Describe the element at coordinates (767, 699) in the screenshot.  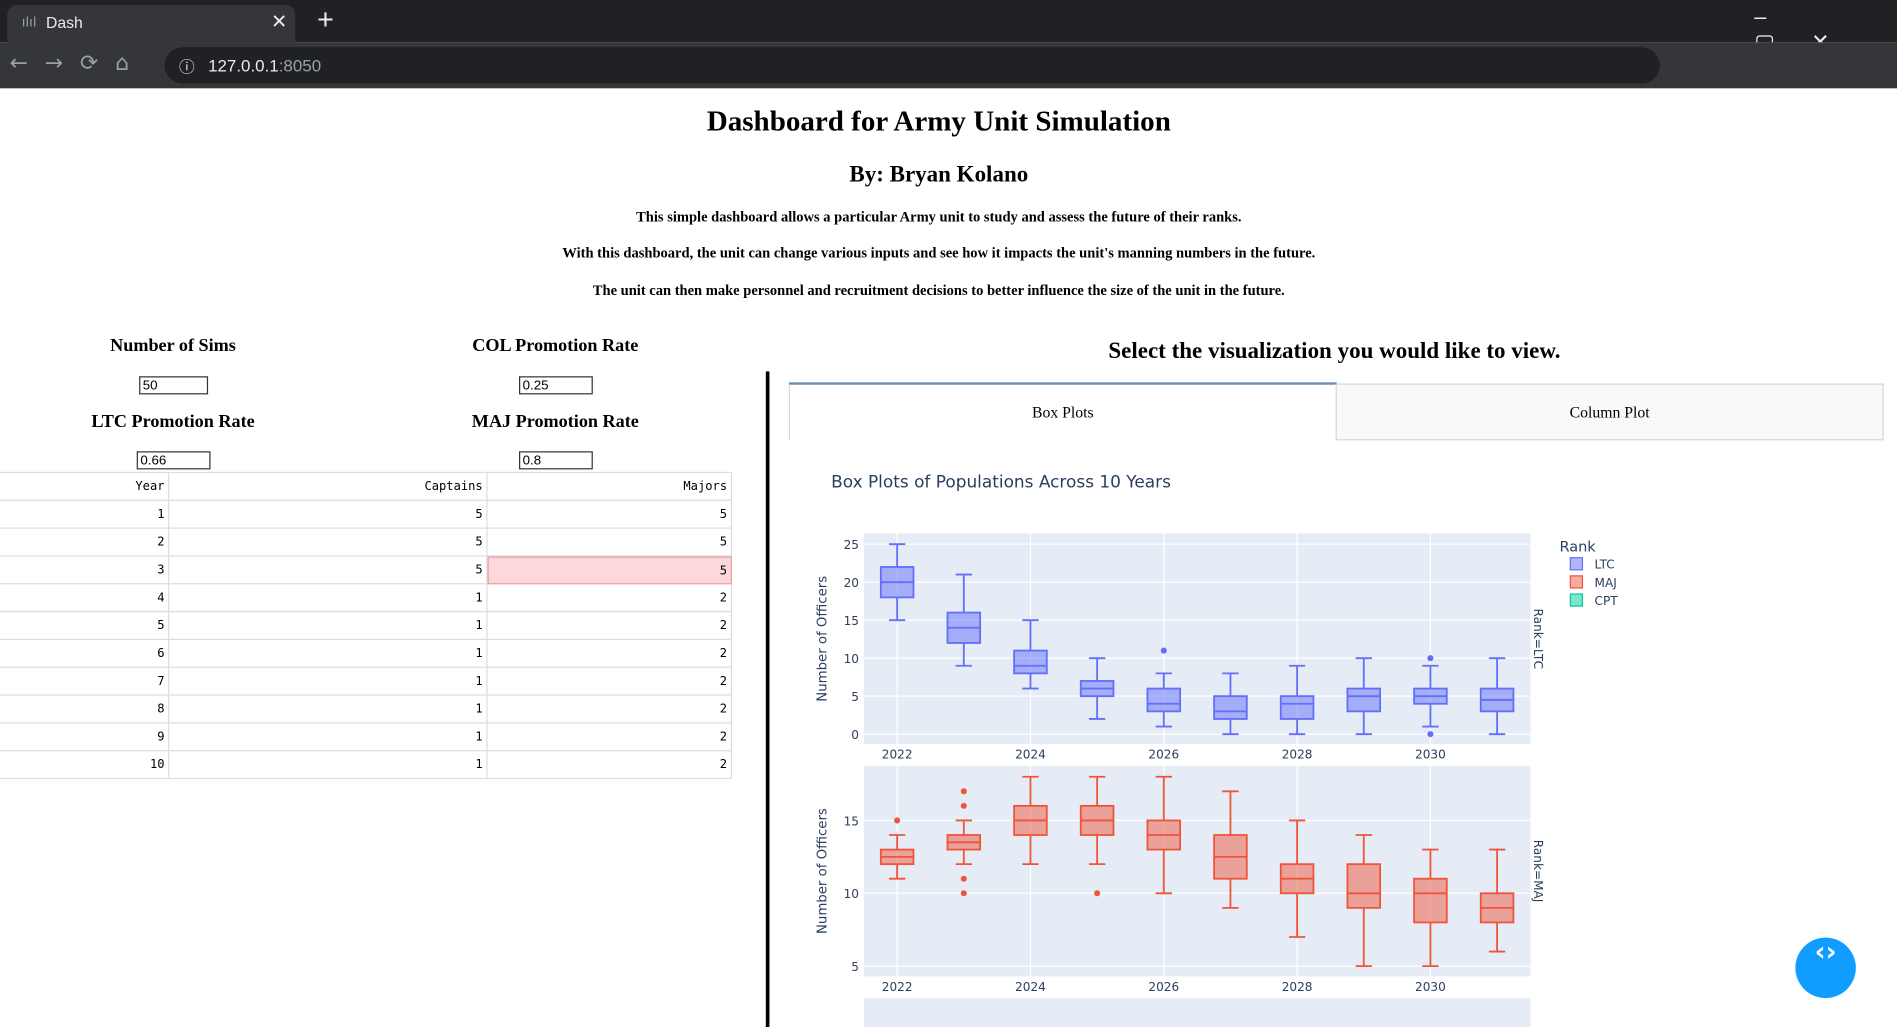
I see `divider` at that location.